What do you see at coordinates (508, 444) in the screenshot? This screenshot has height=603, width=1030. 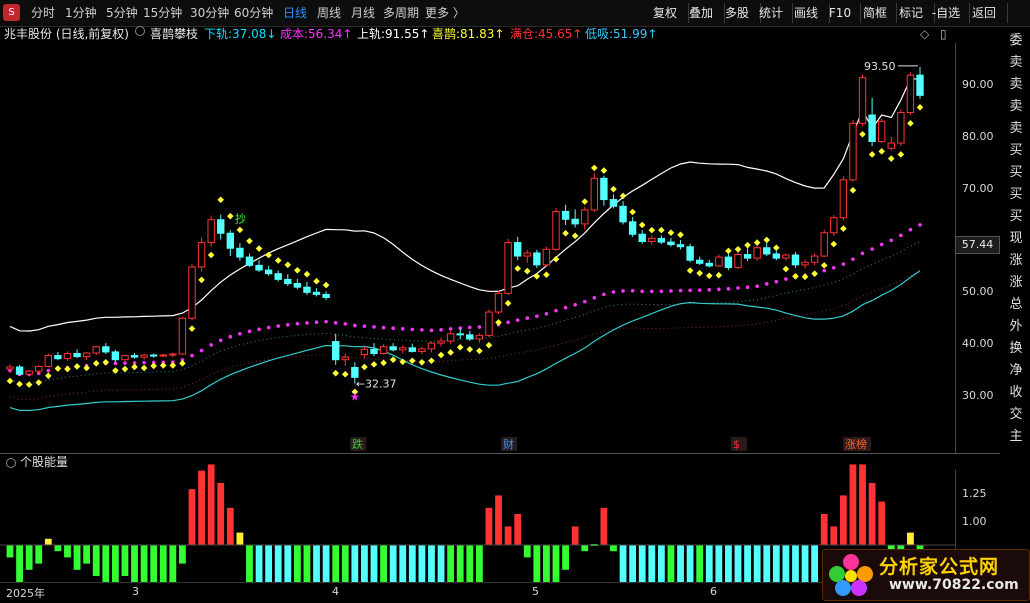 I see `event-marker-label: 财` at bounding box center [508, 444].